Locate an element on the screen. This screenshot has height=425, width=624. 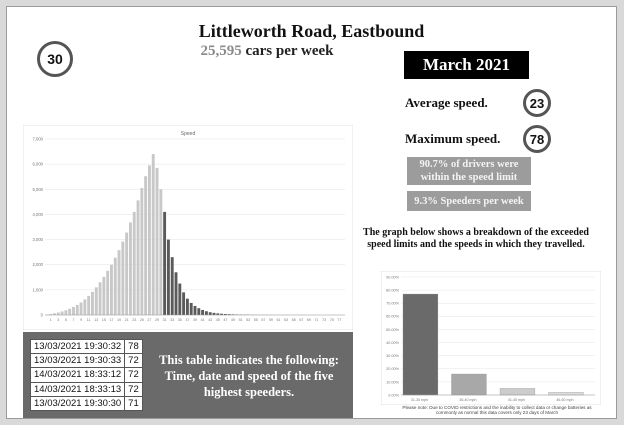
y-tick-label: 0.00% is located at coordinates (393, 395).